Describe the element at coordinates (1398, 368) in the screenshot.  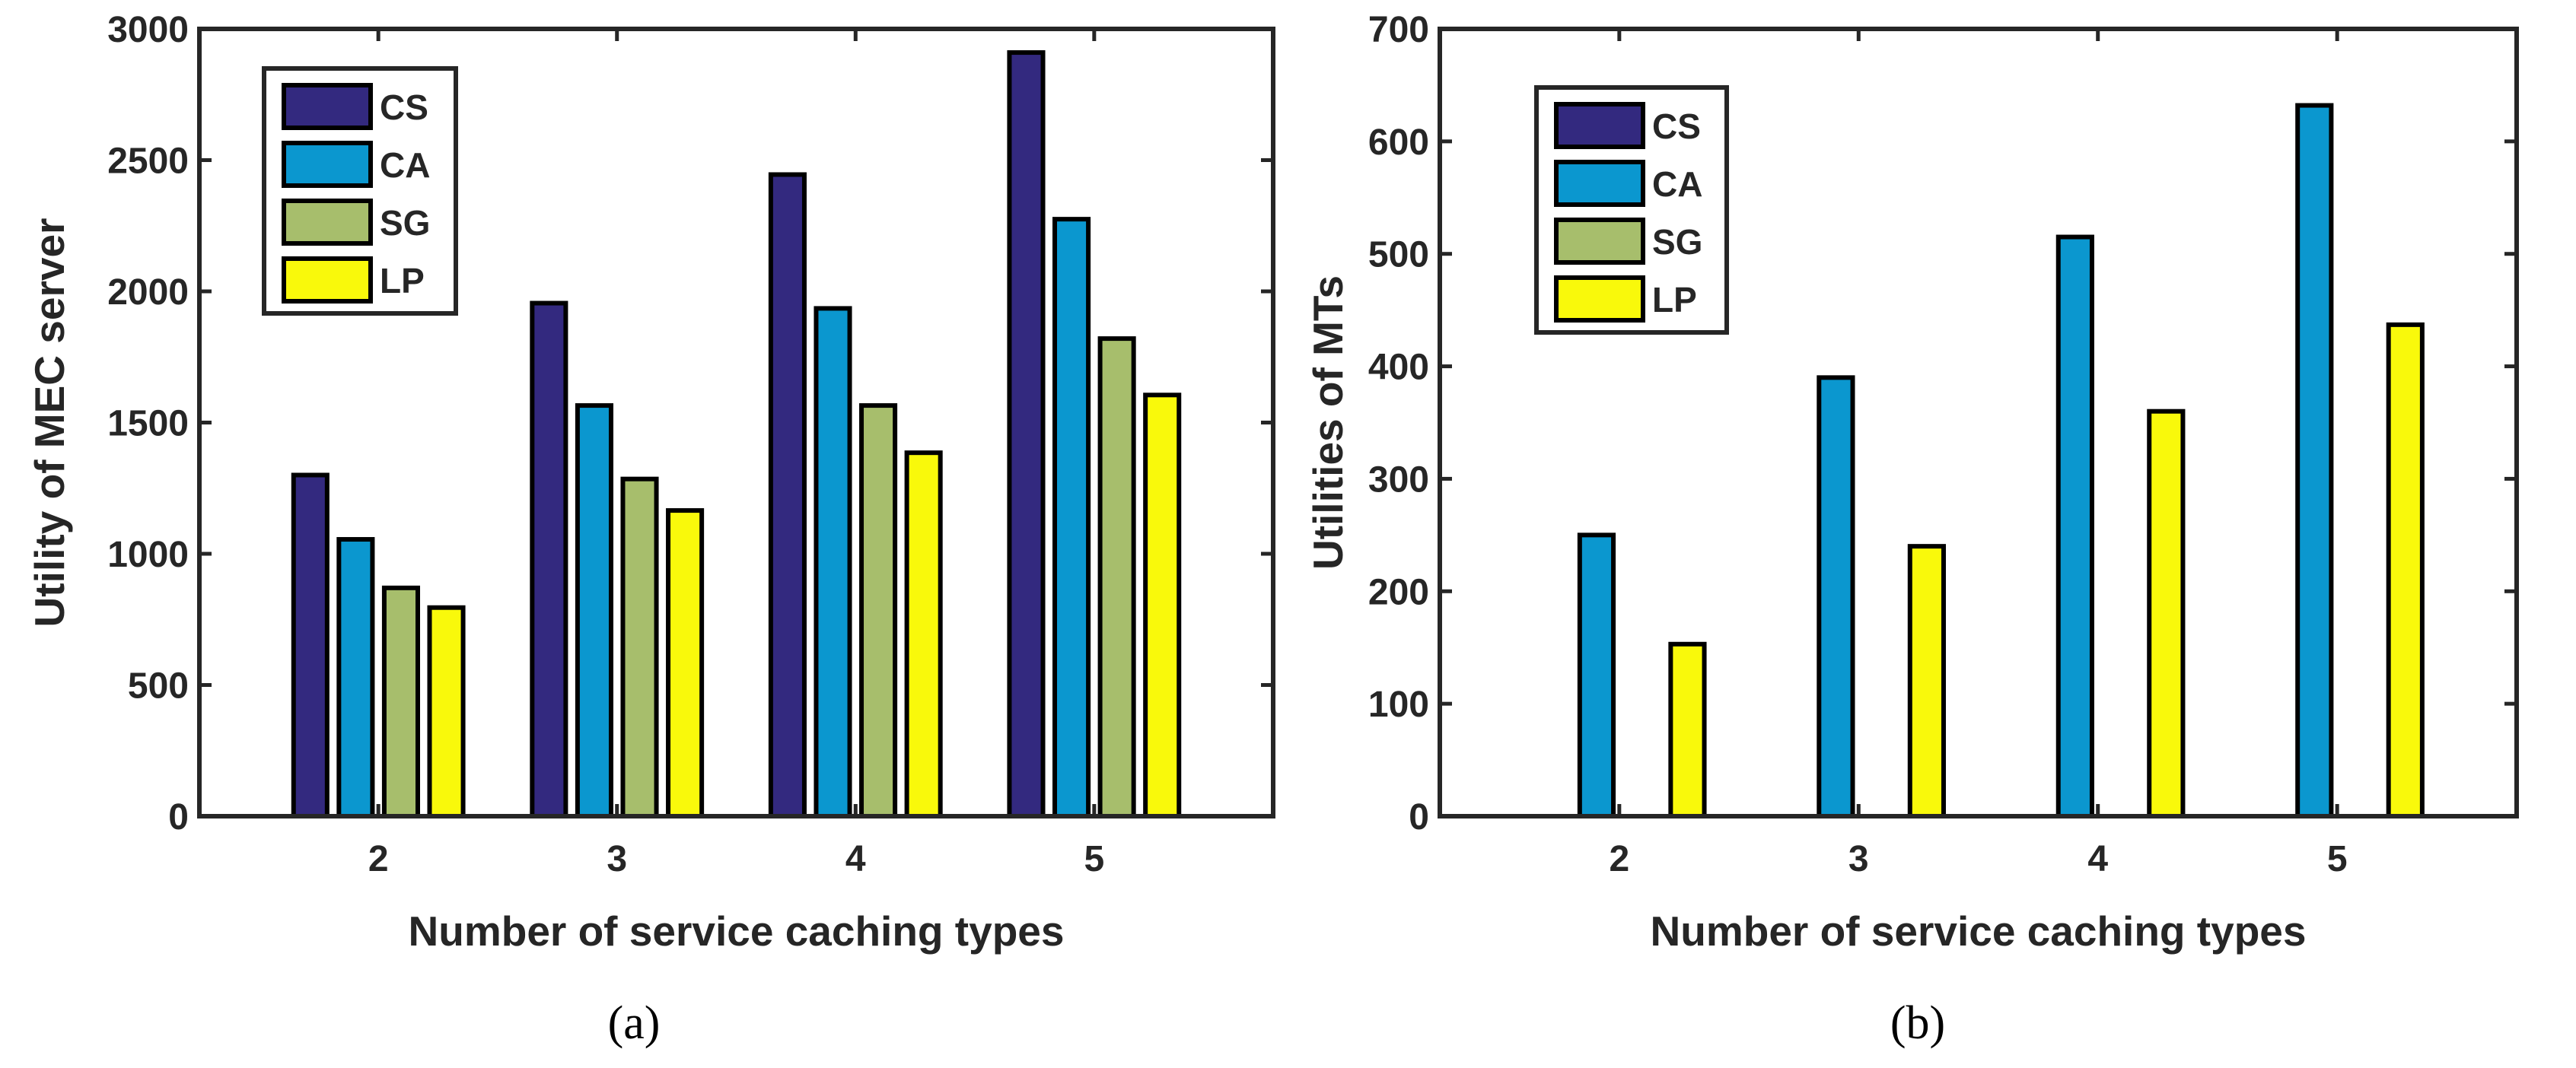
I see `y-tick-label: 400` at that location.